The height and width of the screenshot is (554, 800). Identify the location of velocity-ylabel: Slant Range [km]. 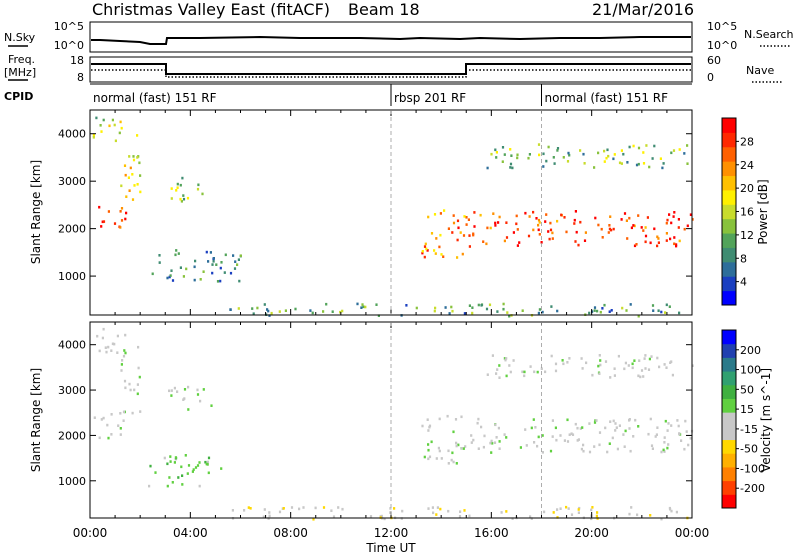
(36, 420).